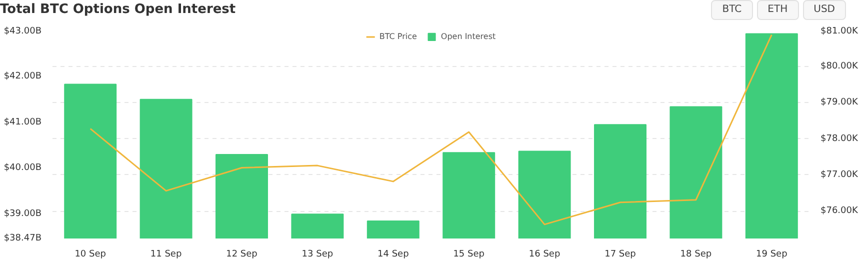 This screenshot has height=271, width=860. I want to click on chart-title: Total BTC Options Open Interest, so click(118, 9).